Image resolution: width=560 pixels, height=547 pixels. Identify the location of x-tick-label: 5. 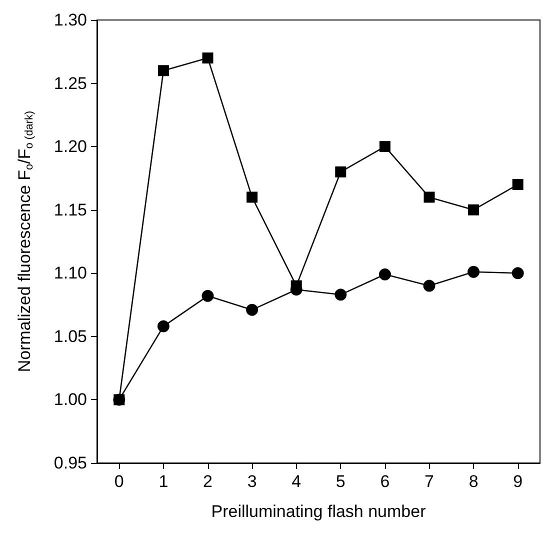
(341, 481).